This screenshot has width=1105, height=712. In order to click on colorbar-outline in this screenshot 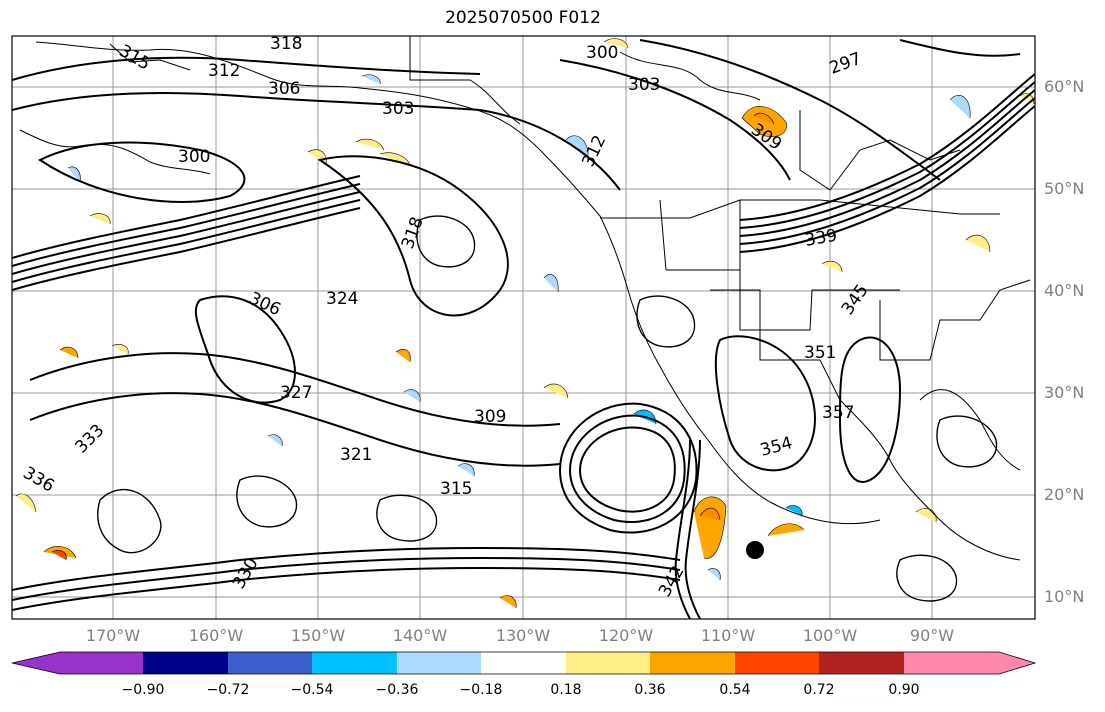, I will do `click(524, 663)`.